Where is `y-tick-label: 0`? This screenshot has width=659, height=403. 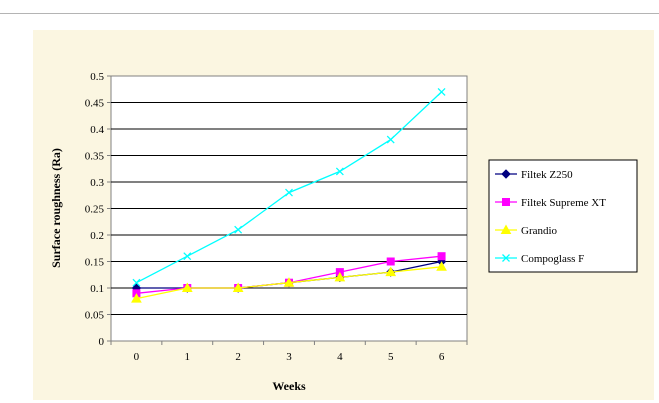 y-tick-label: 0 is located at coordinates (102, 342).